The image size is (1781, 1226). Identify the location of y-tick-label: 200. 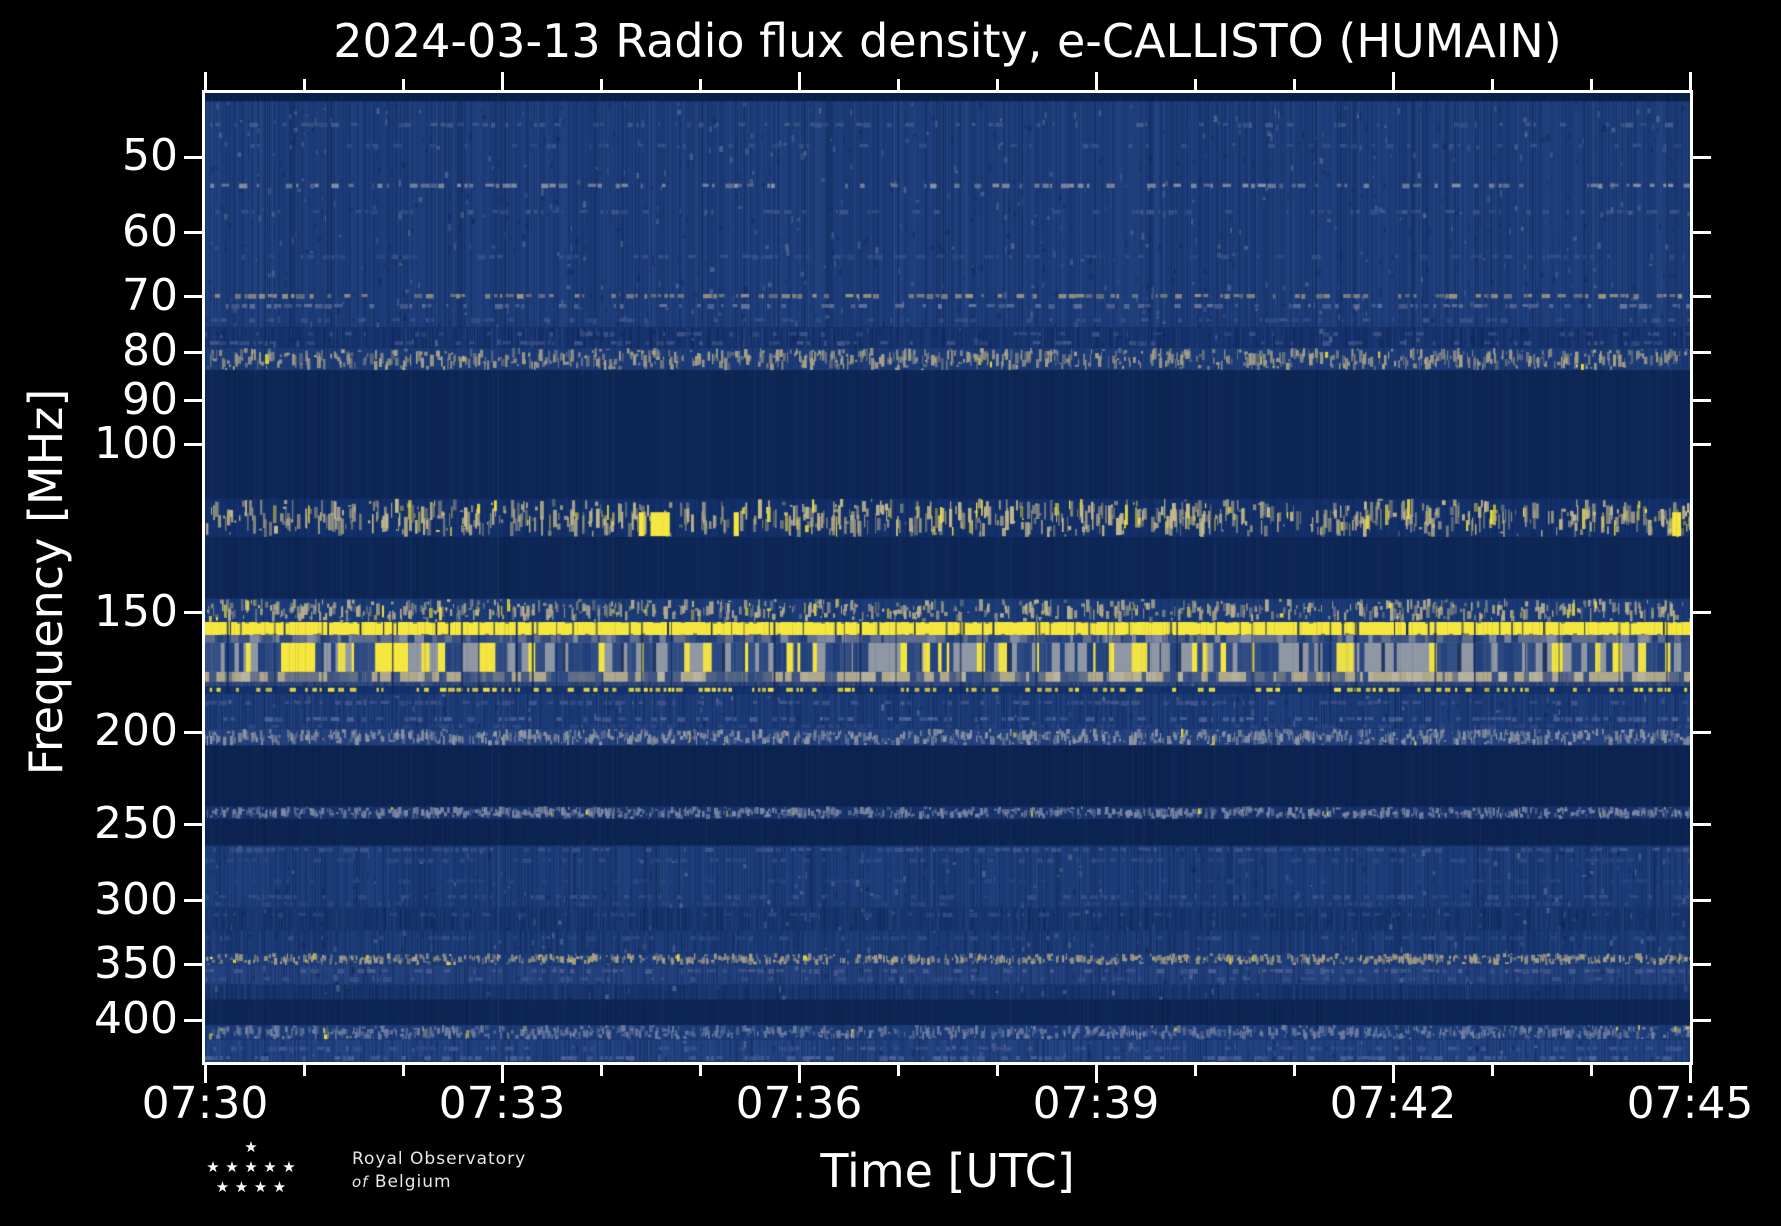
(136, 731).